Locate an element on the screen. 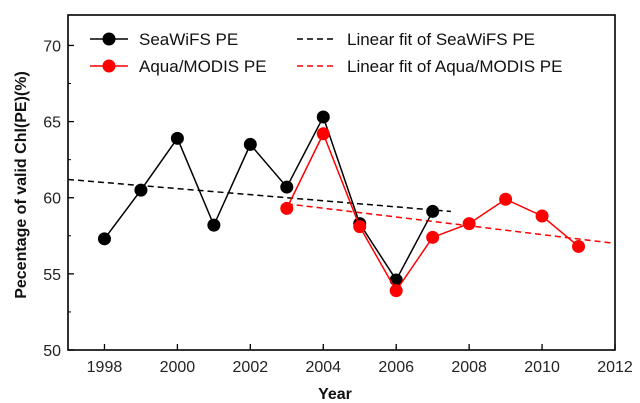  x-tick-label: 2008 is located at coordinates (469, 367).